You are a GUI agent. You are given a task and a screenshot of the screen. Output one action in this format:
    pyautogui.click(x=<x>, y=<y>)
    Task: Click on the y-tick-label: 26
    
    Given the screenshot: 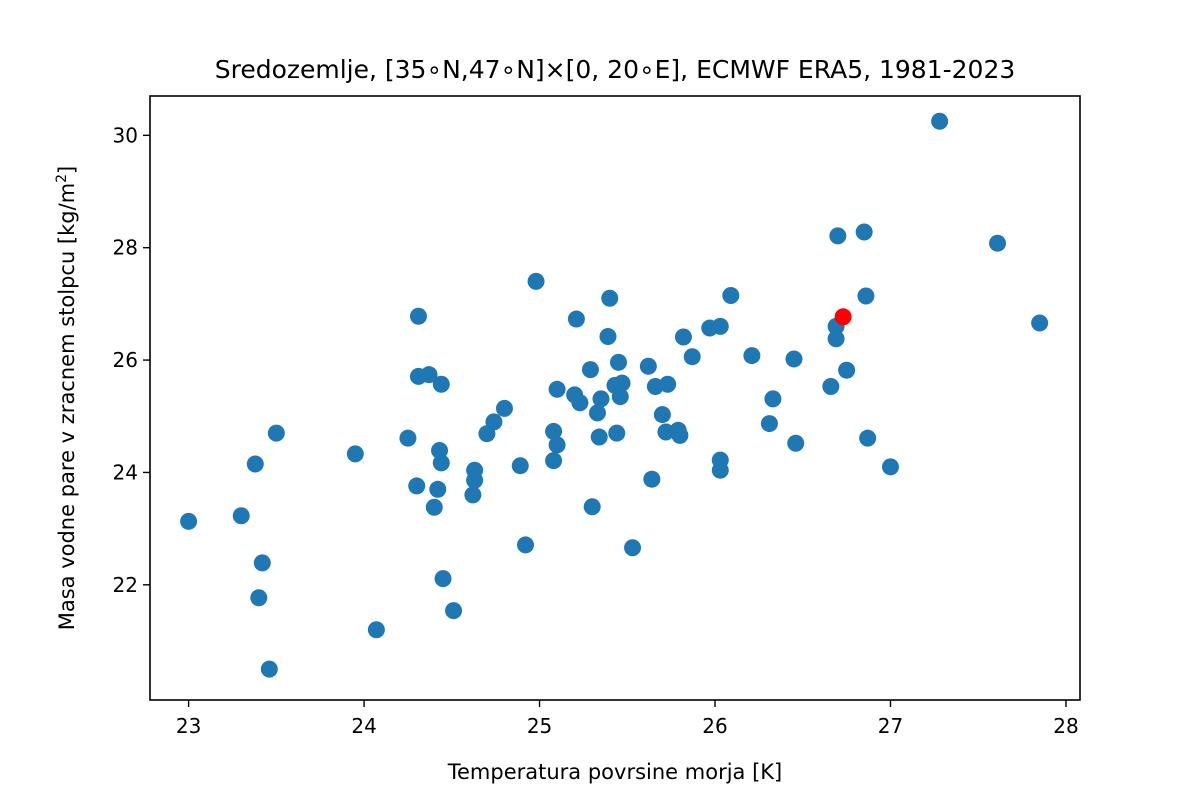 What is the action you would take?
    pyautogui.click(x=125, y=360)
    